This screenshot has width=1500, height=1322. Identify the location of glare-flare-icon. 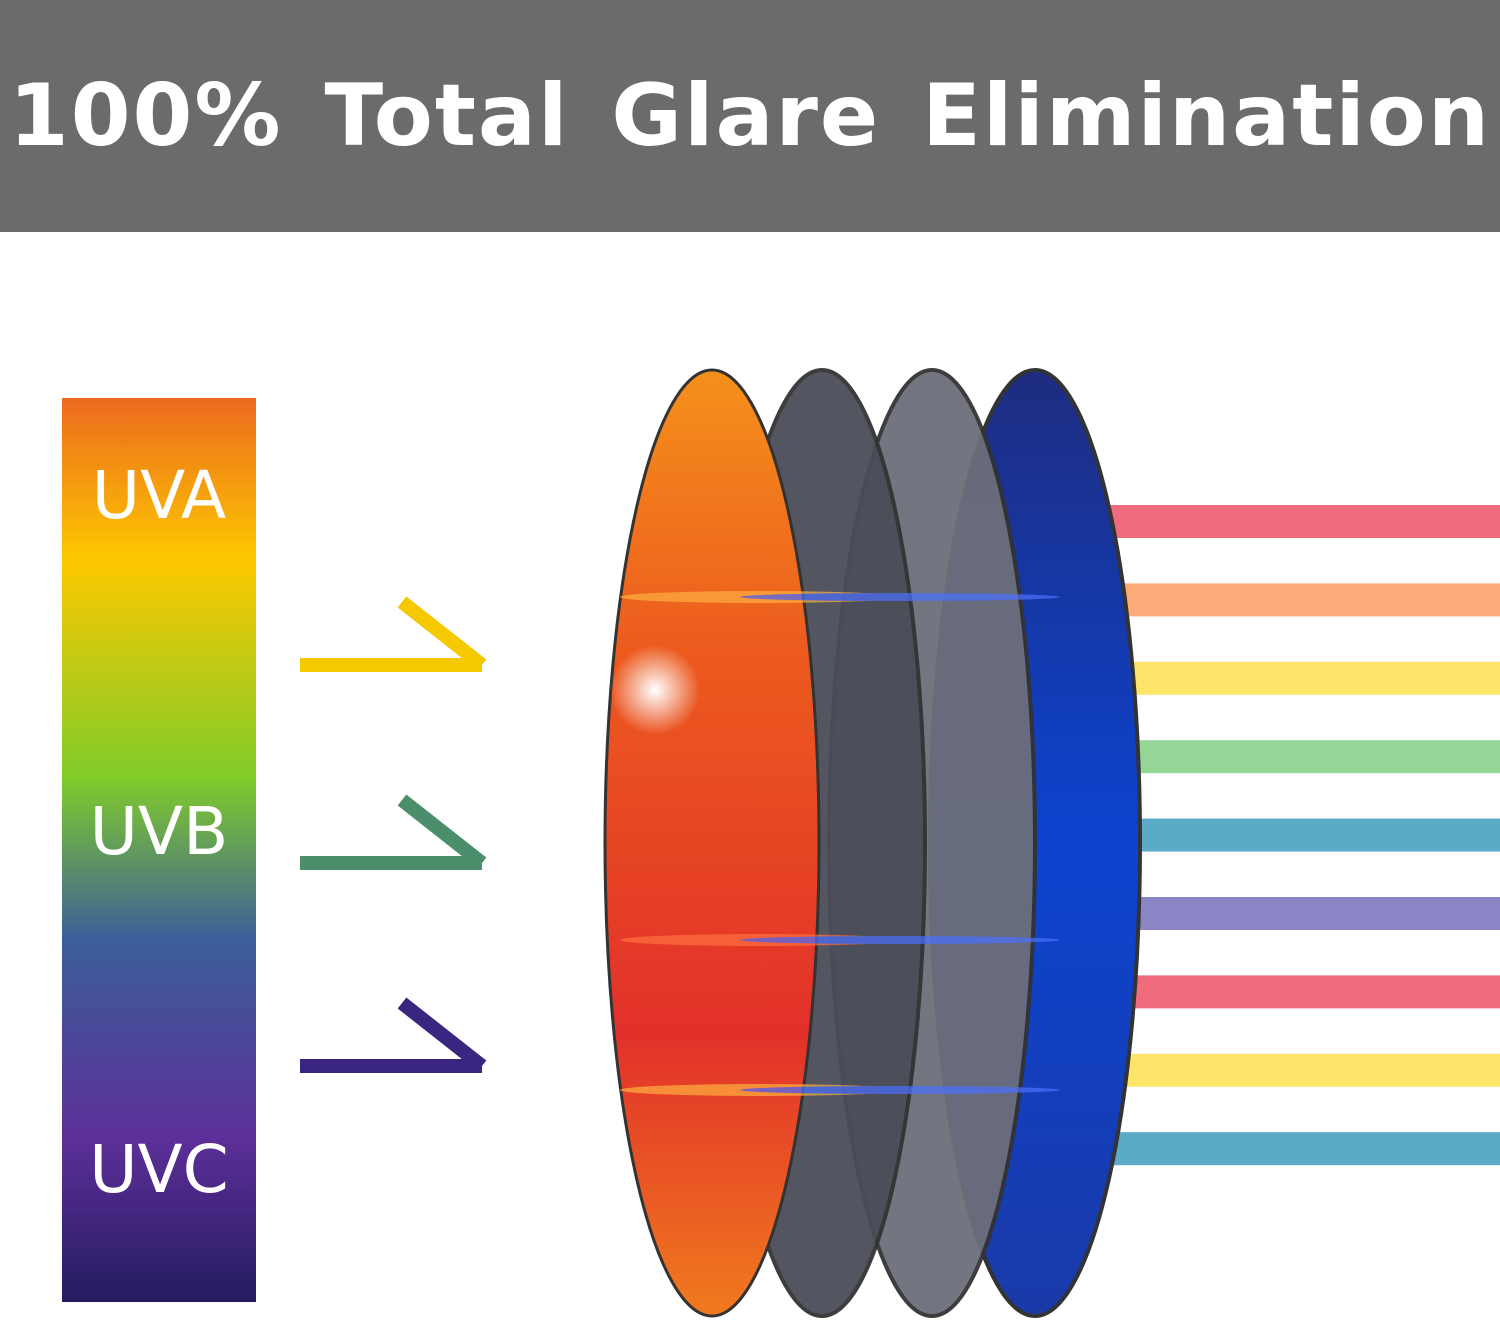
(655, 690).